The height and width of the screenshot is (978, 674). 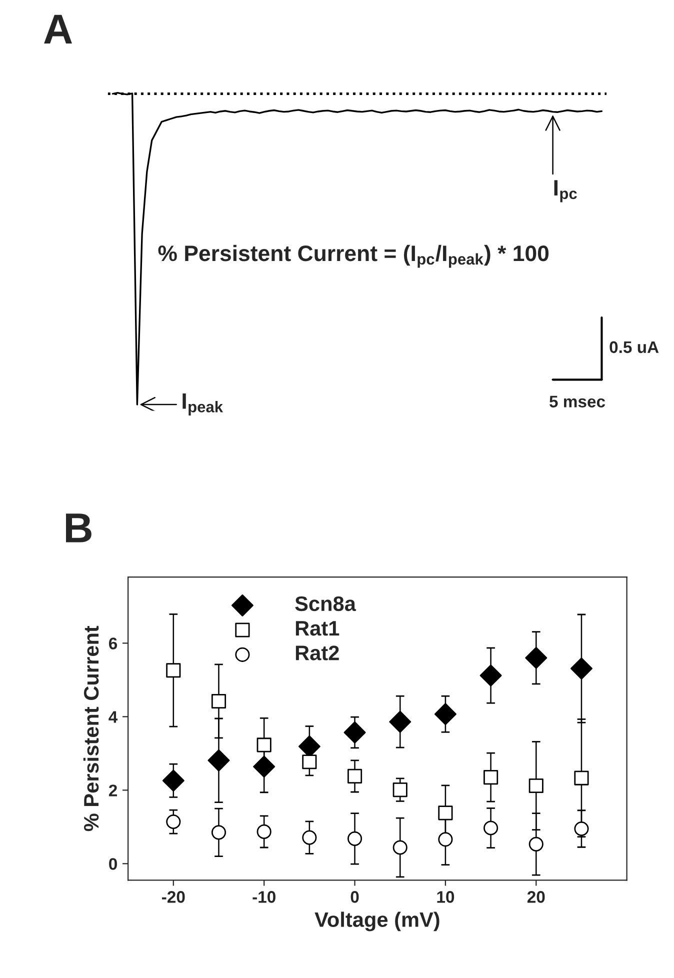 I want to click on y-tick-label: 0, so click(x=113, y=864).